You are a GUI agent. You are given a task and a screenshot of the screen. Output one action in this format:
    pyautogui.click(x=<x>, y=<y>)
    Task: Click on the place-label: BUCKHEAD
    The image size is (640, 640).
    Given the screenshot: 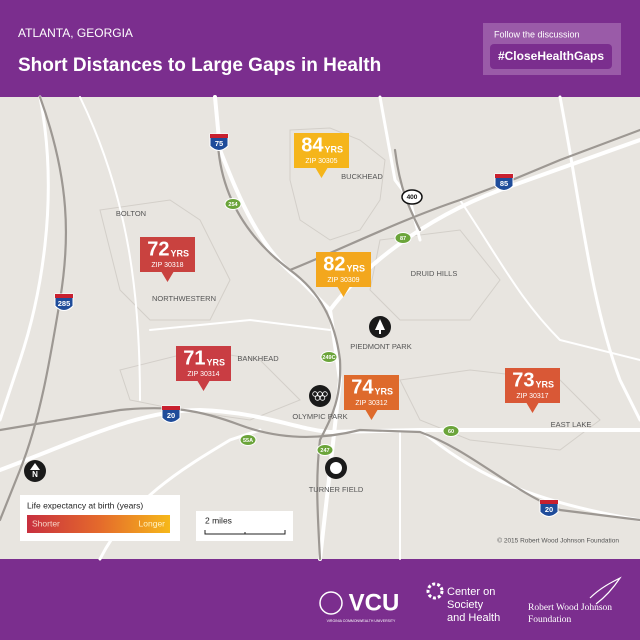 What is the action you would take?
    pyautogui.click(x=362, y=176)
    